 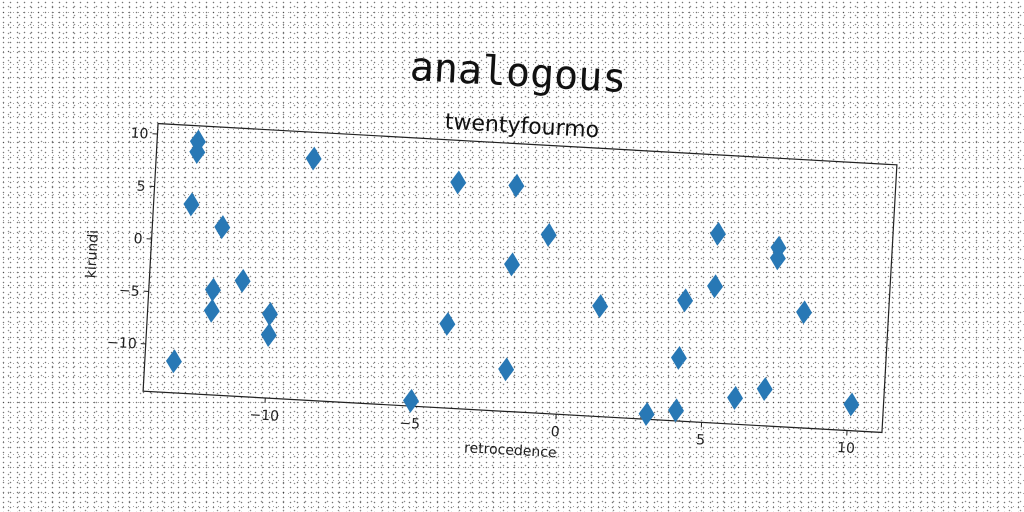 What do you see at coordinates (138, 239) in the screenshot?
I see `y-tick-label: 0` at bounding box center [138, 239].